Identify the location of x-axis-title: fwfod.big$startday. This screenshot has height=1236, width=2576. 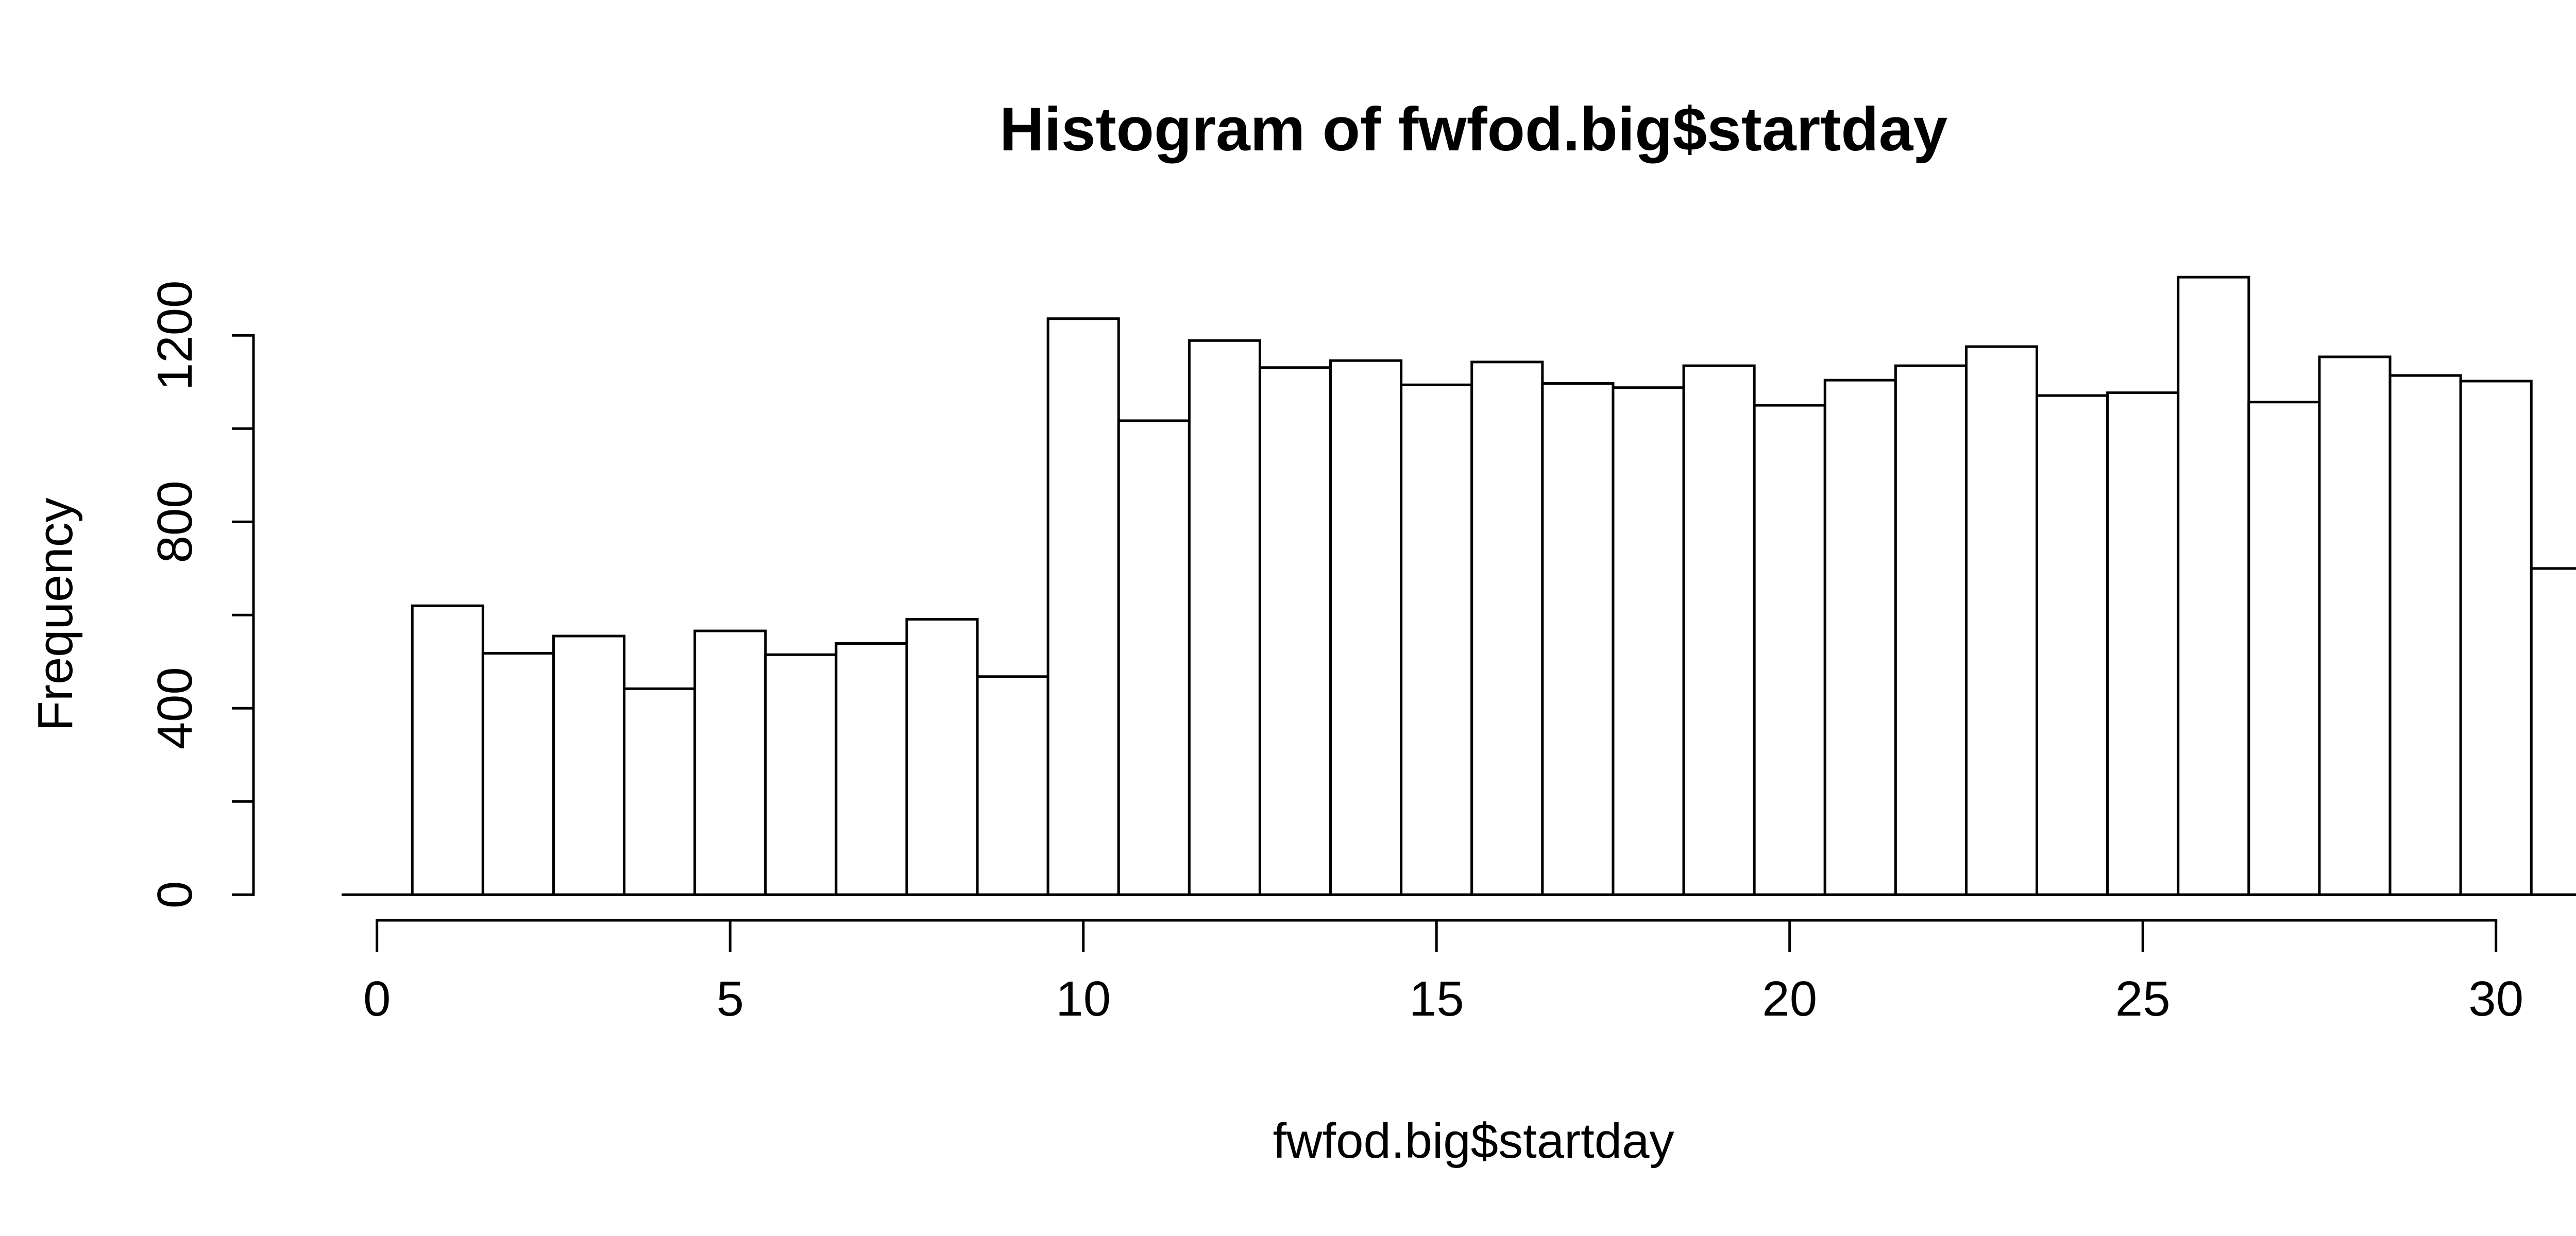
(1473, 1141).